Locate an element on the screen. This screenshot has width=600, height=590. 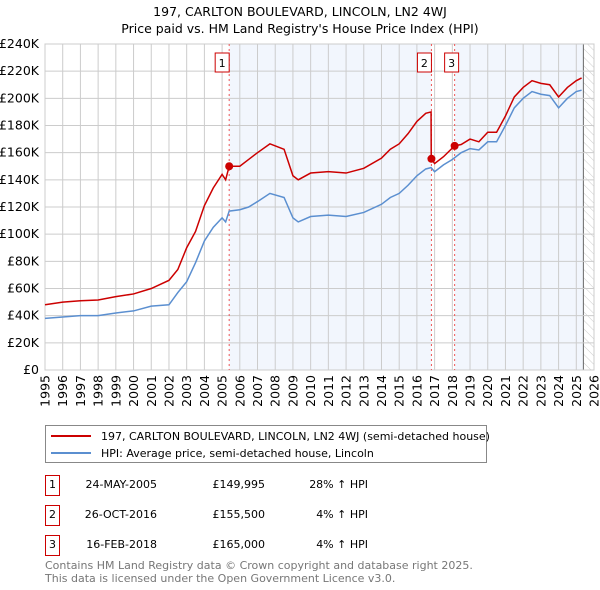
x-tick-label: 2024 is located at coordinates (558, 391).